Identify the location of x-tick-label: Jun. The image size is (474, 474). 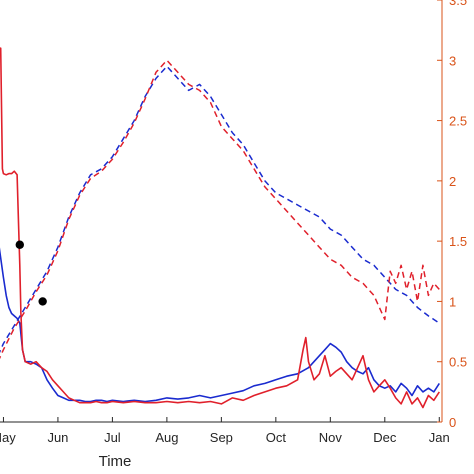
(57, 437).